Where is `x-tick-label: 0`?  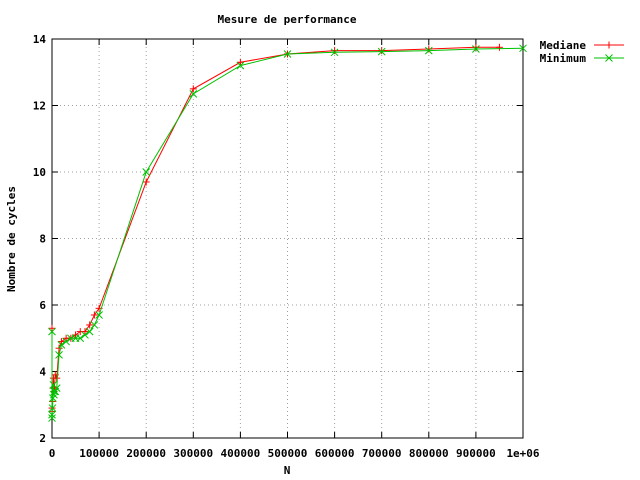 x-tick-label: 0 is located at coordinates (52, 453).